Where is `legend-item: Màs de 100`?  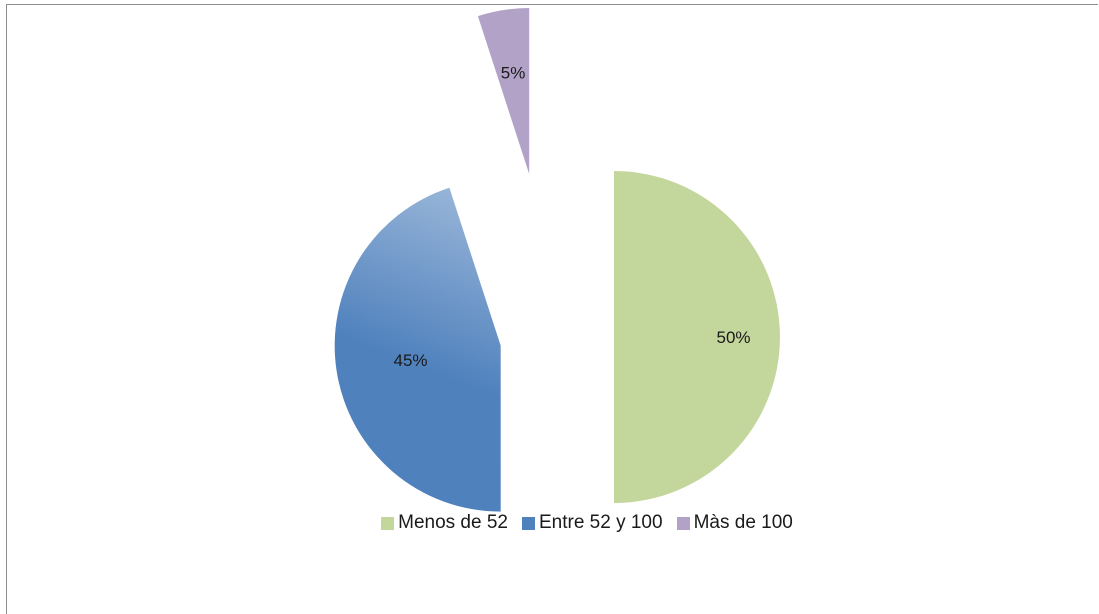 legend-item: Màs de 100 is located at coordinates (734, 523).